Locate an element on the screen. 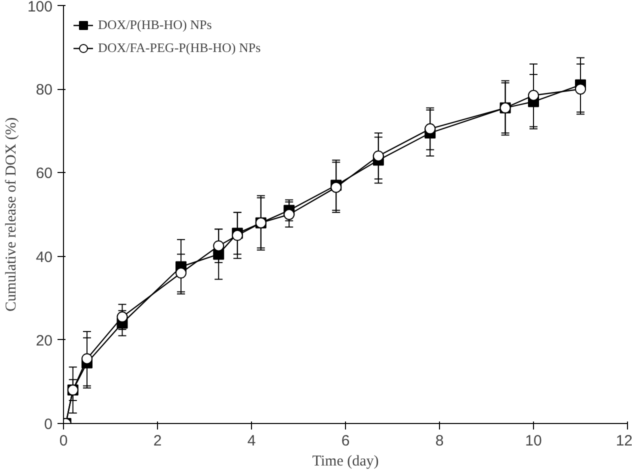 The height and width of the screenshot is (472, 632). x-tick-label: 4 is located at coordinates (251, 441).